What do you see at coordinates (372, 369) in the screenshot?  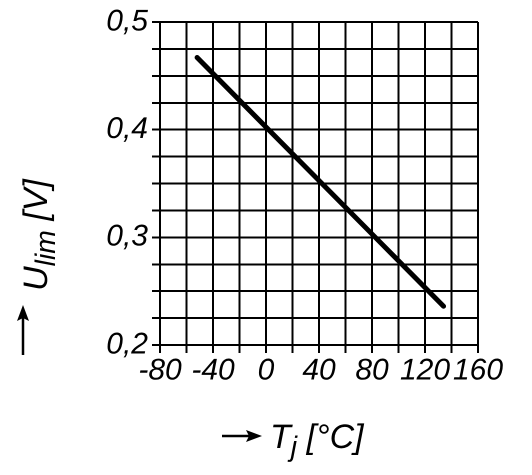 I see `x-tick-label: 80` at bounding box center [372, 369].